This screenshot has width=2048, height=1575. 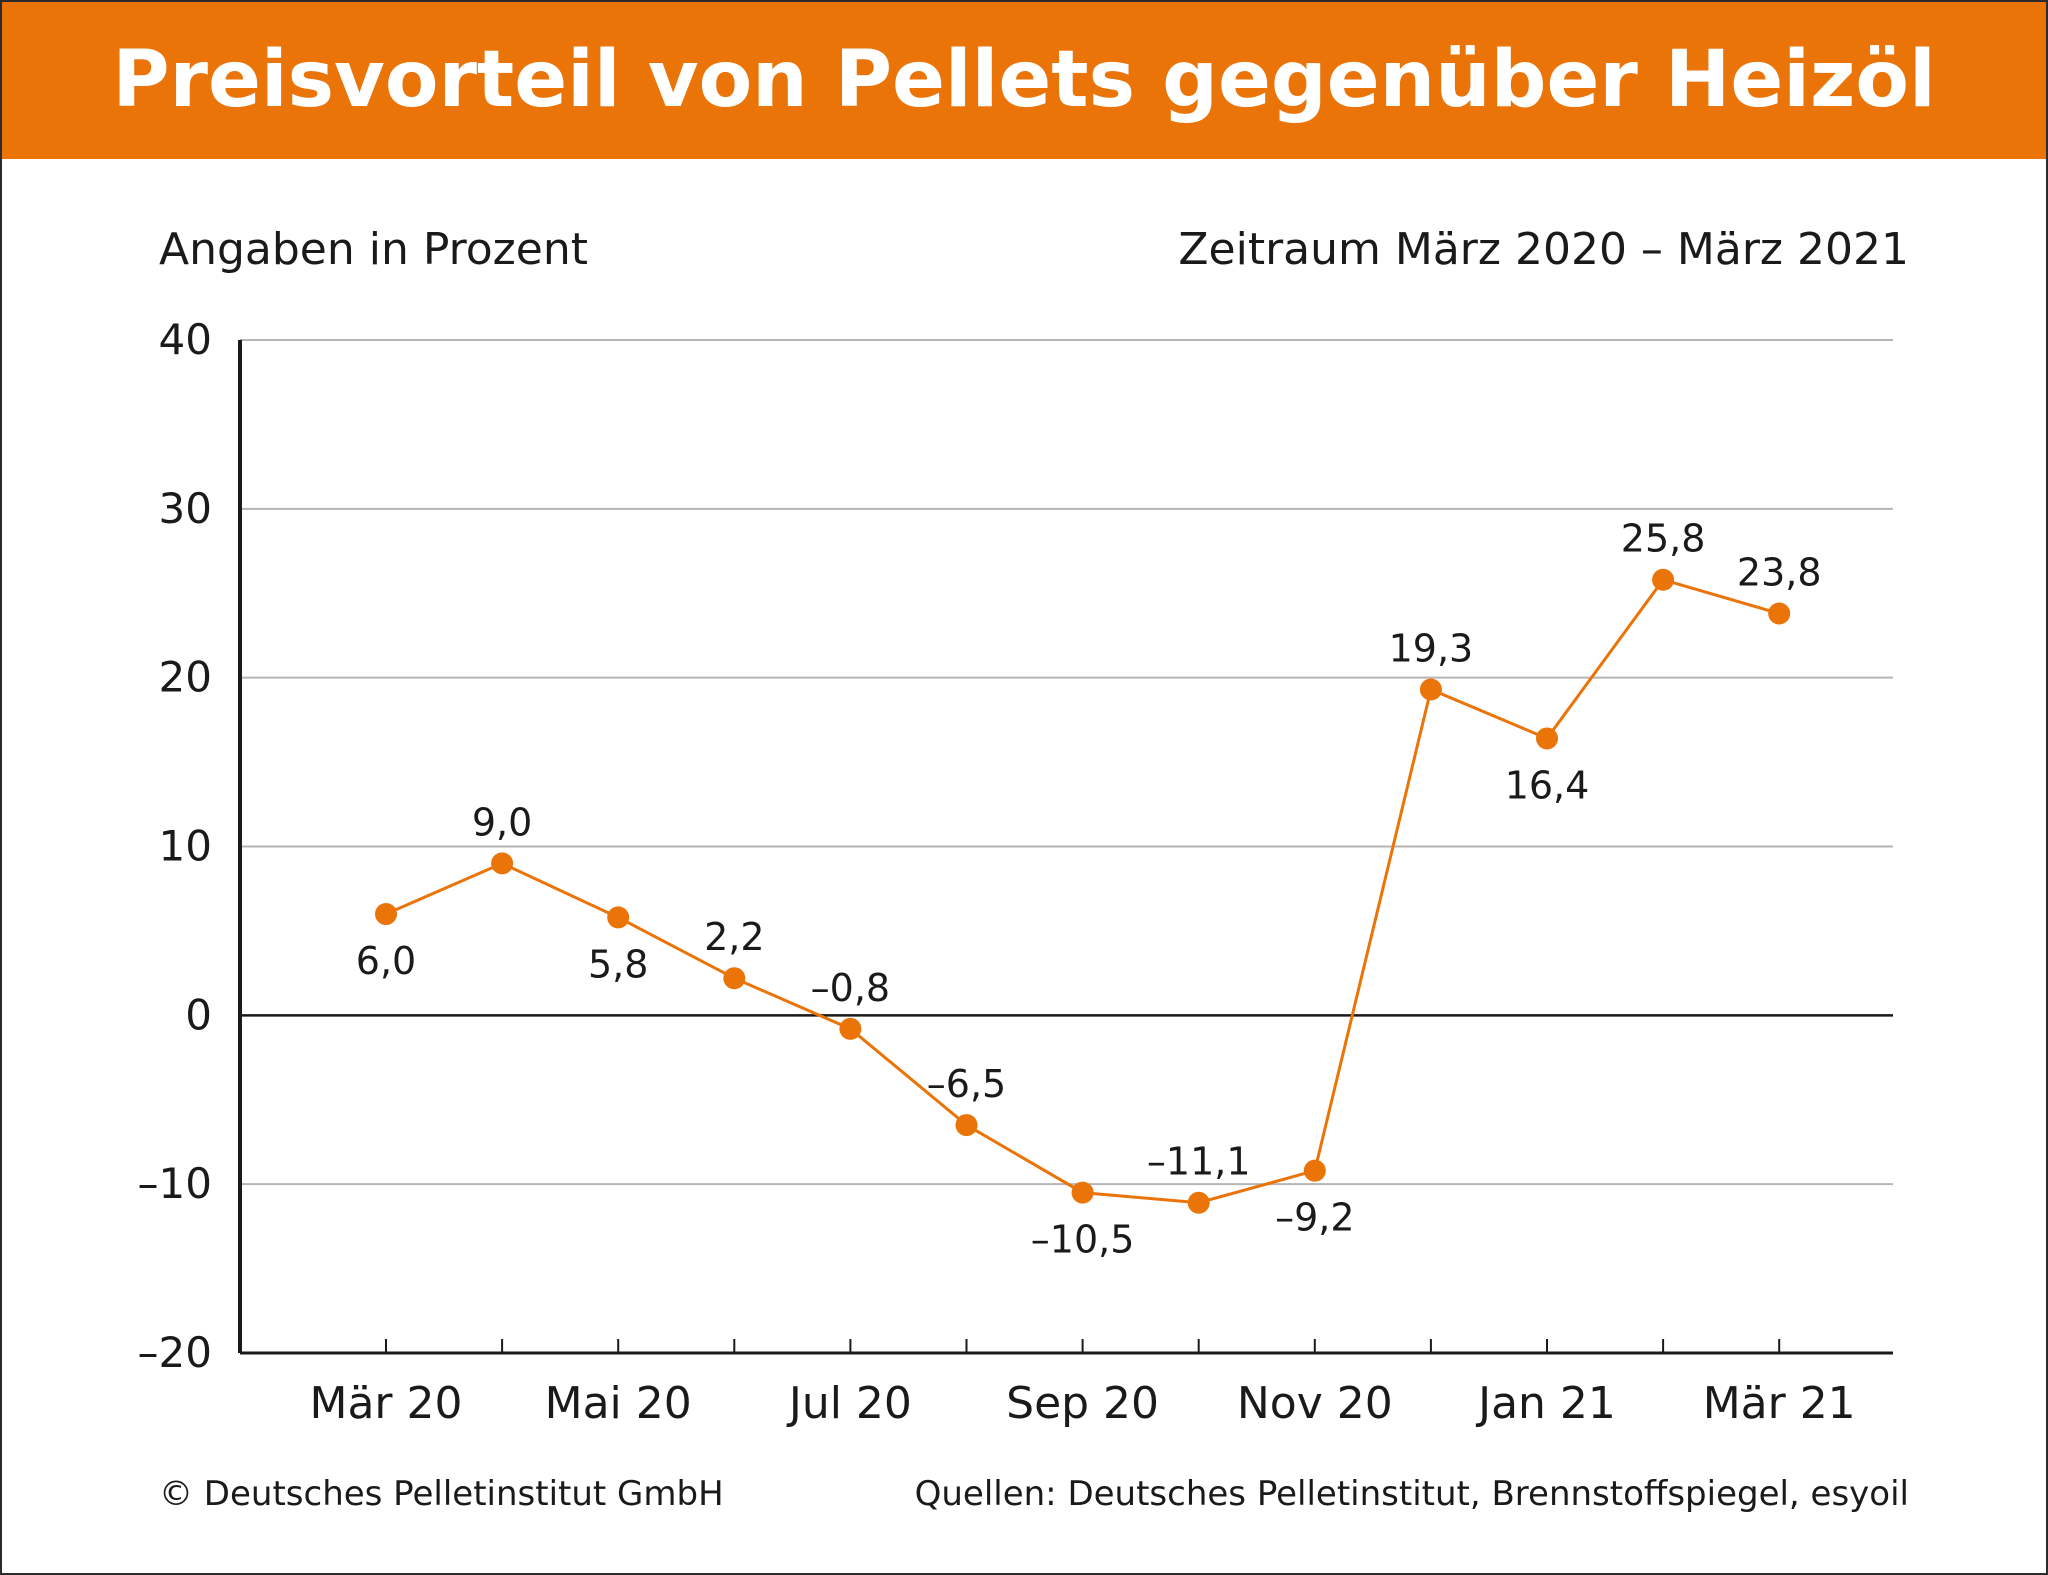 What do you see at coordinates (386, 961) in the screenshot?
I see `data-label: 6,0` at bounding box center [386, 961].